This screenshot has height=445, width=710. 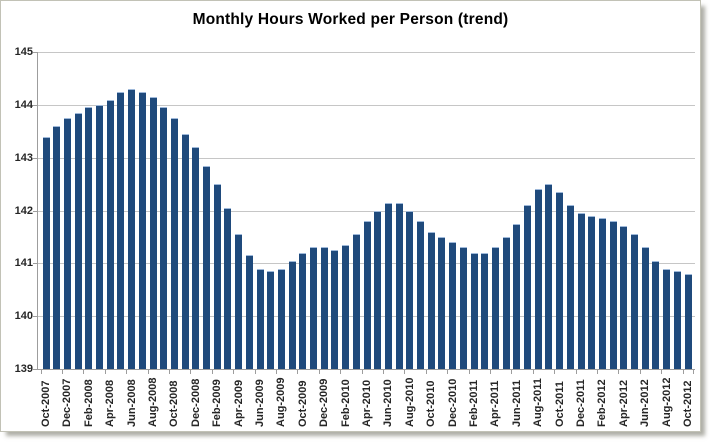 What do you see at coordinates (23, 263) in the screenshot?
I see `y-axis-tick-label: 141` at bounding box center [23, 263].